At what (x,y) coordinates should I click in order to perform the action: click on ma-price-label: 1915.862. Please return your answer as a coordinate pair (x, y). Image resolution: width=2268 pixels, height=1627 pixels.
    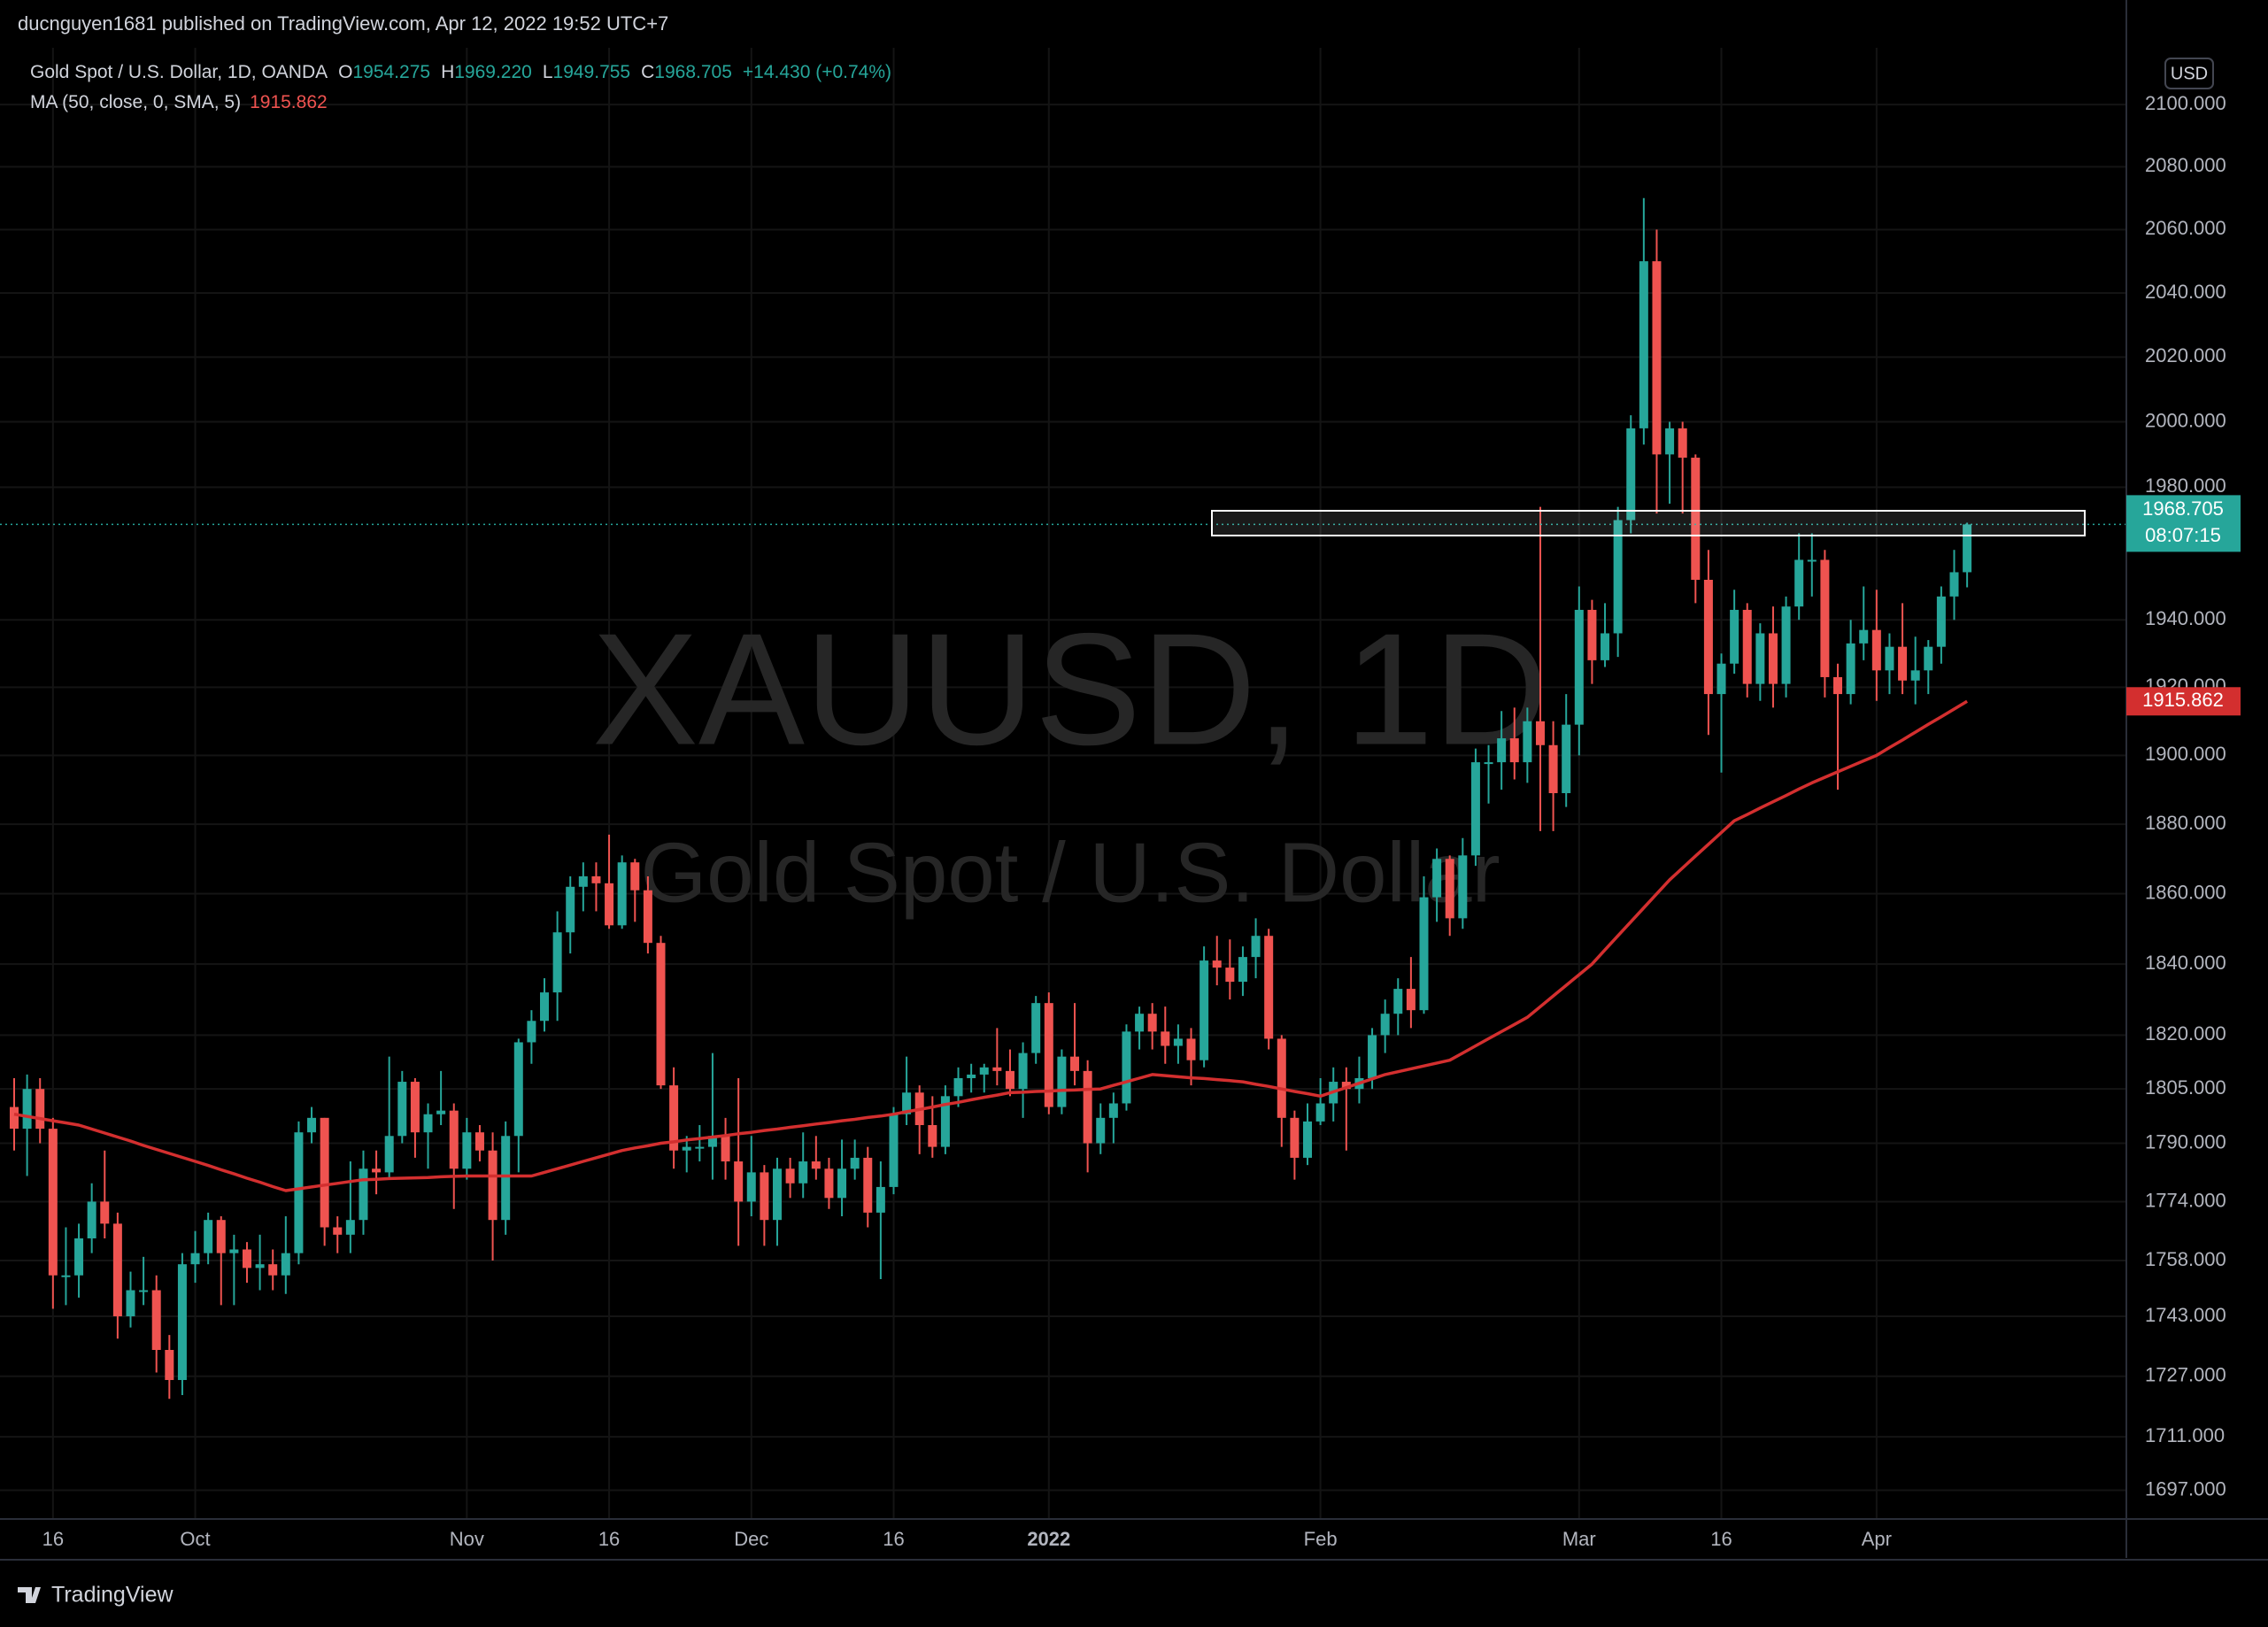
    Looking at the image, I should click on (2183, 700).